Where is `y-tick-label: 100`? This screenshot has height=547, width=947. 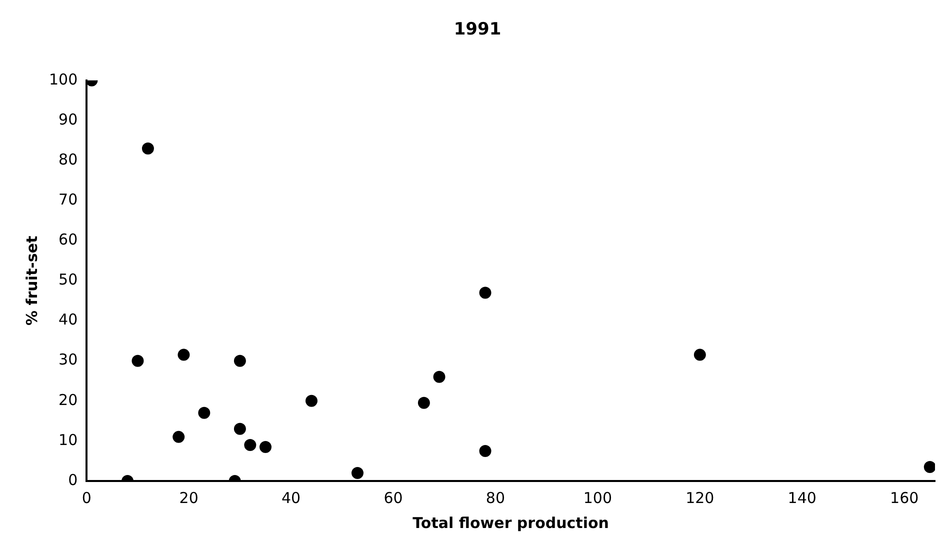
y-tick-label: 100 is located at coordinates (63, 79).